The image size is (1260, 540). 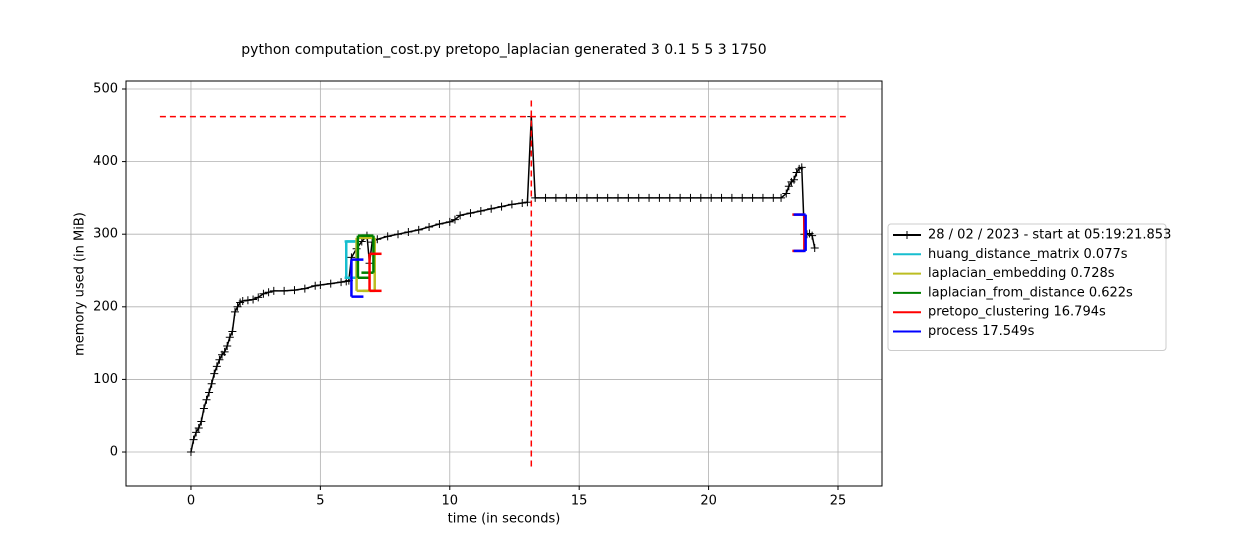 What do you see at coordinates (450, 501) in the screenshot?
I see `x-tick-label: 10` at bounding box center [450, 501].